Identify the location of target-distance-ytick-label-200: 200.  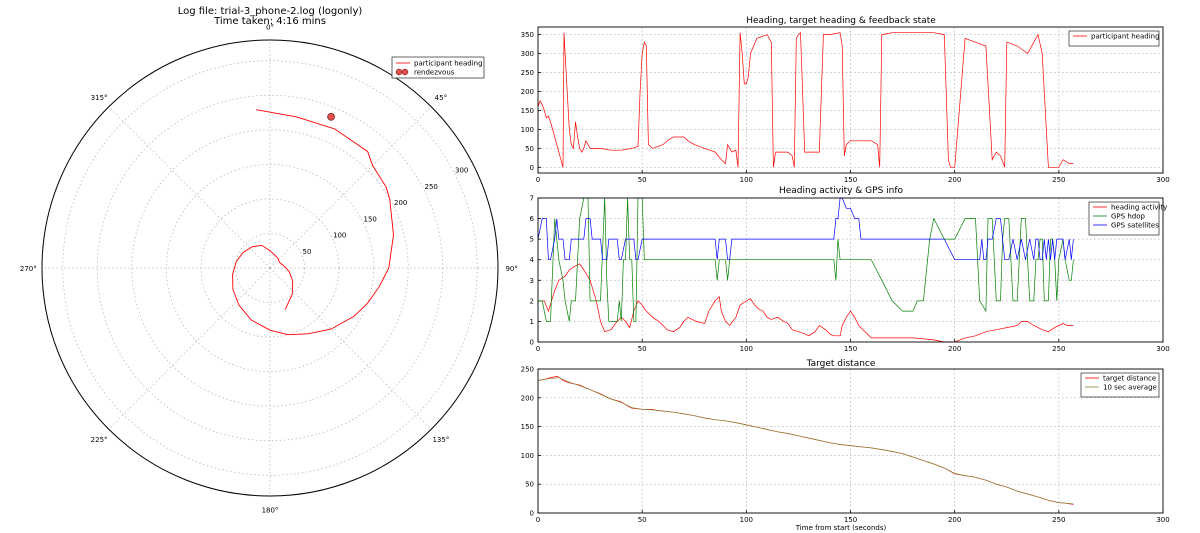
(527, 398).